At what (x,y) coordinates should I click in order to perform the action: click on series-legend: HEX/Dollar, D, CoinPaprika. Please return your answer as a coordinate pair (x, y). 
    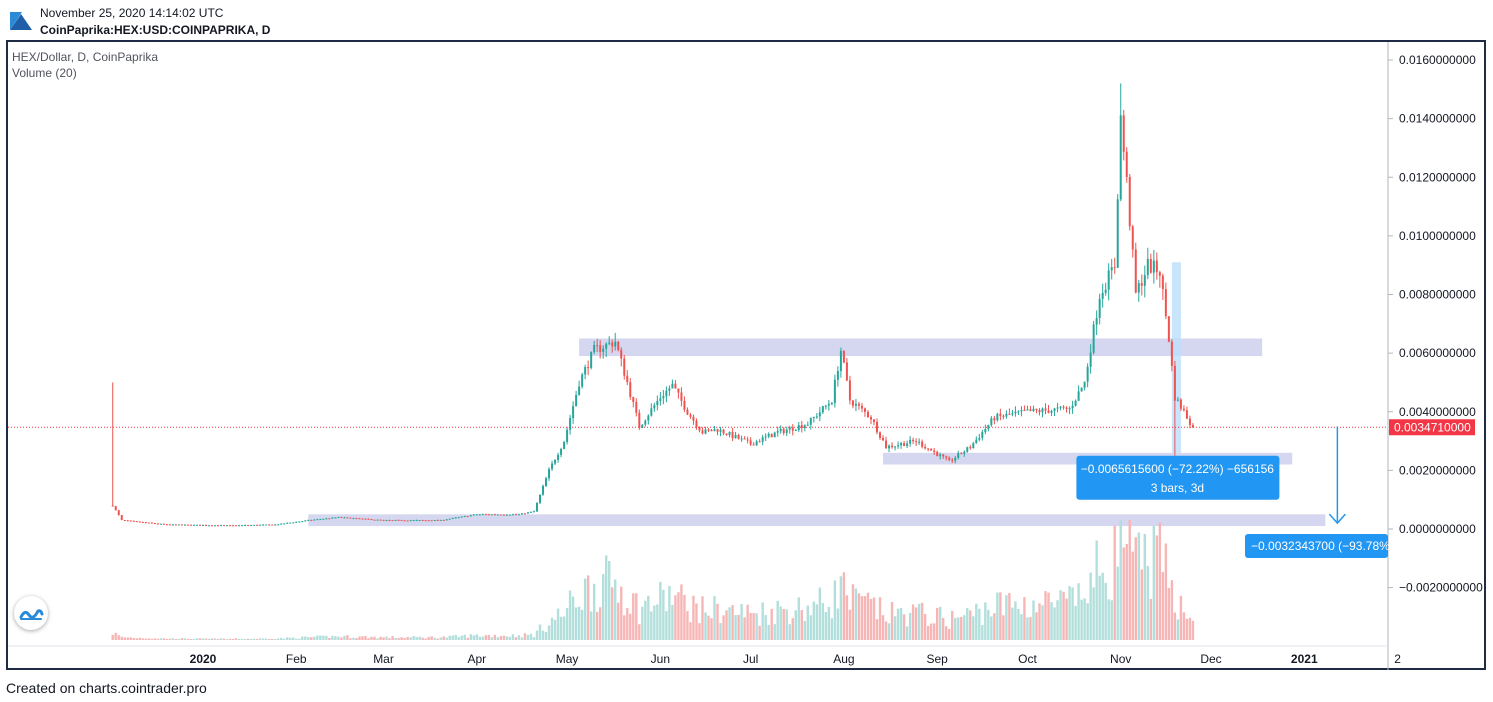
    Looking at the image, I should click on (85, 57).